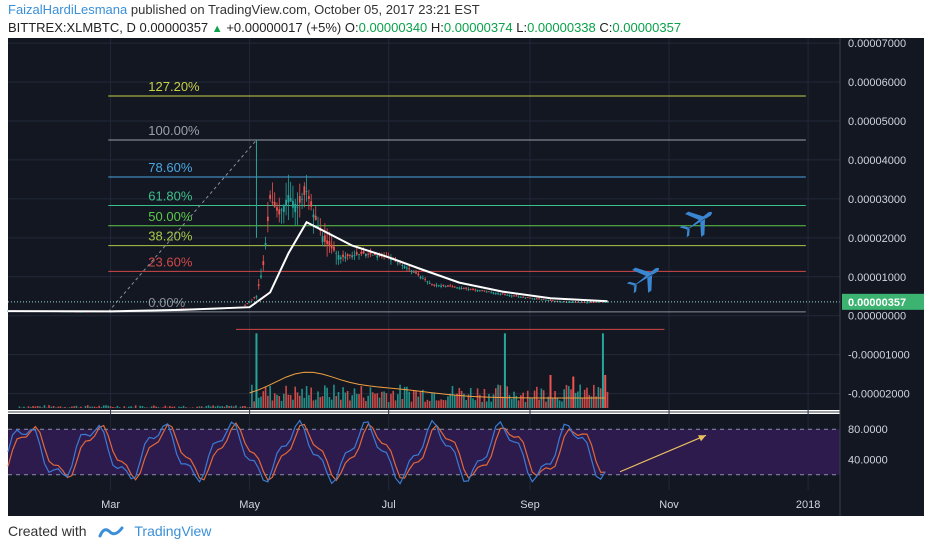  What do you see at coordinates (111, 532) in the screenshot?
I see `tradingview-logo-icon` at bounding box center [111, 532].